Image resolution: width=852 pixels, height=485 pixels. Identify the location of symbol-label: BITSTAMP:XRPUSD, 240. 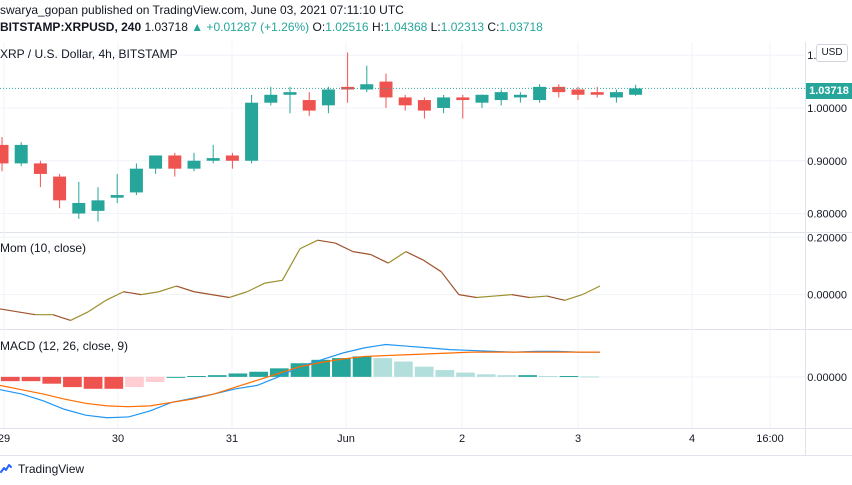
(71, 27).